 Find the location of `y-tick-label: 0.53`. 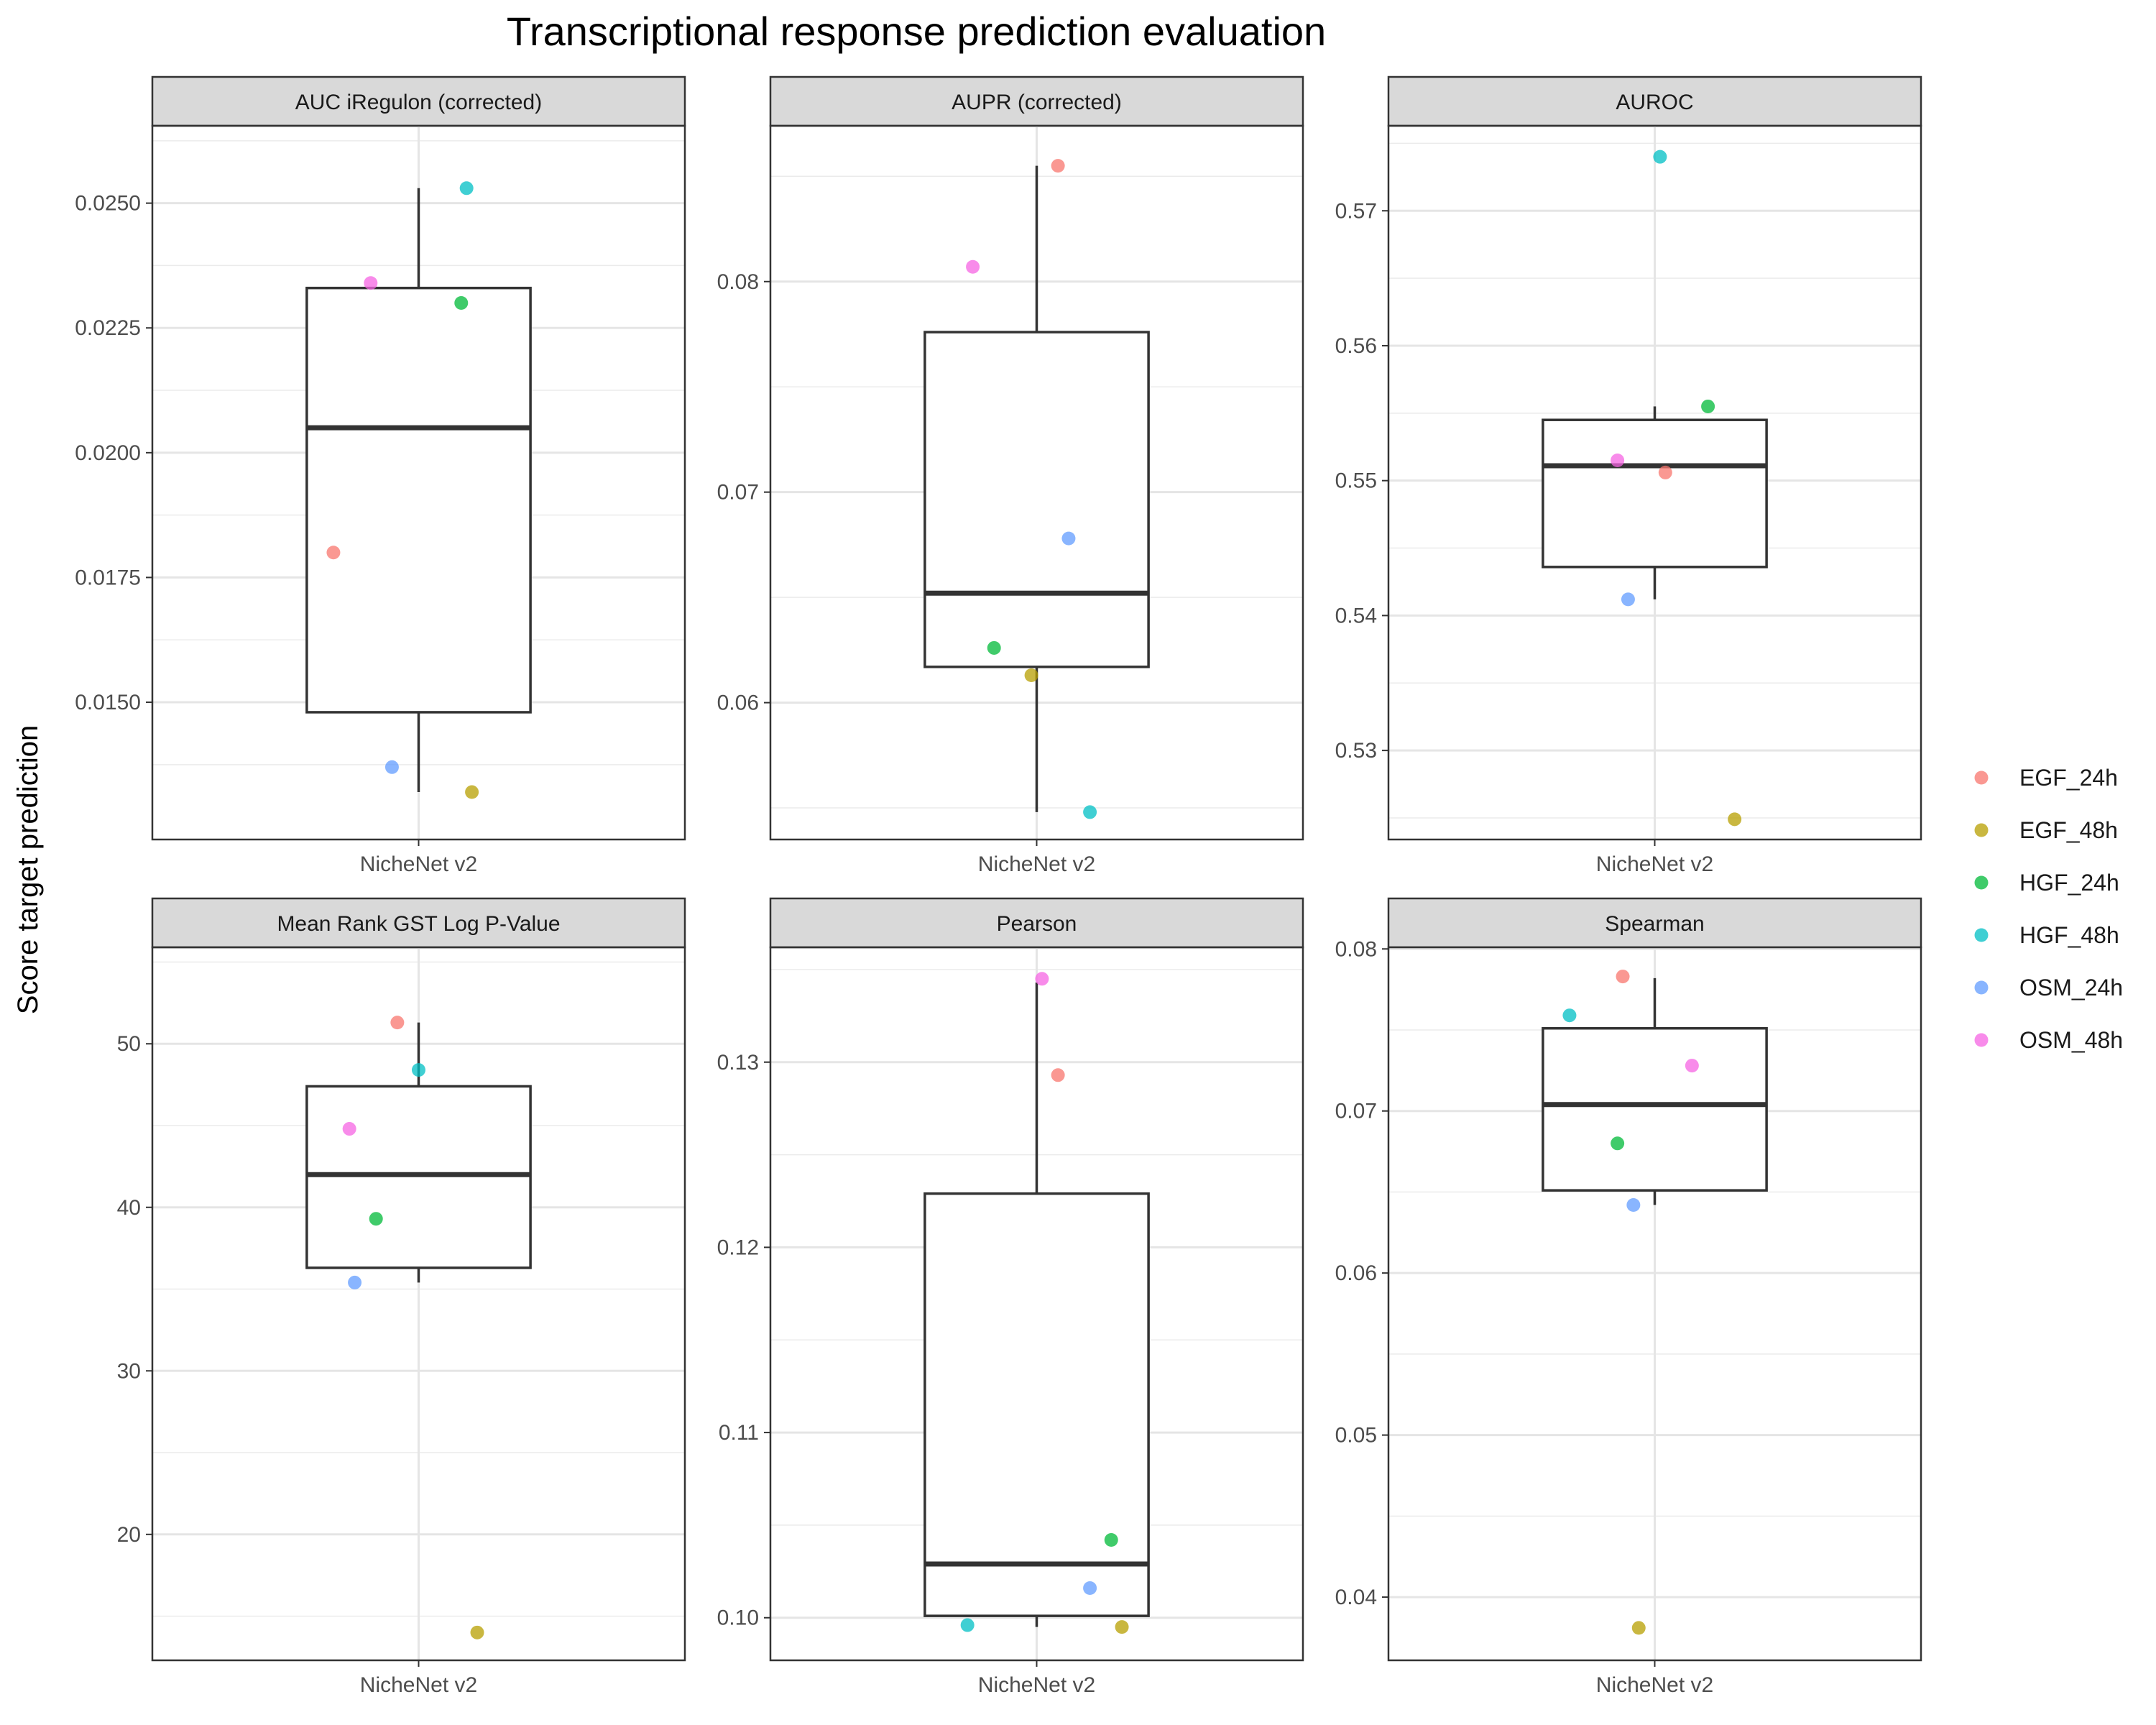

y-tick-label: 0.53 is located at coordinates (1356, 751).